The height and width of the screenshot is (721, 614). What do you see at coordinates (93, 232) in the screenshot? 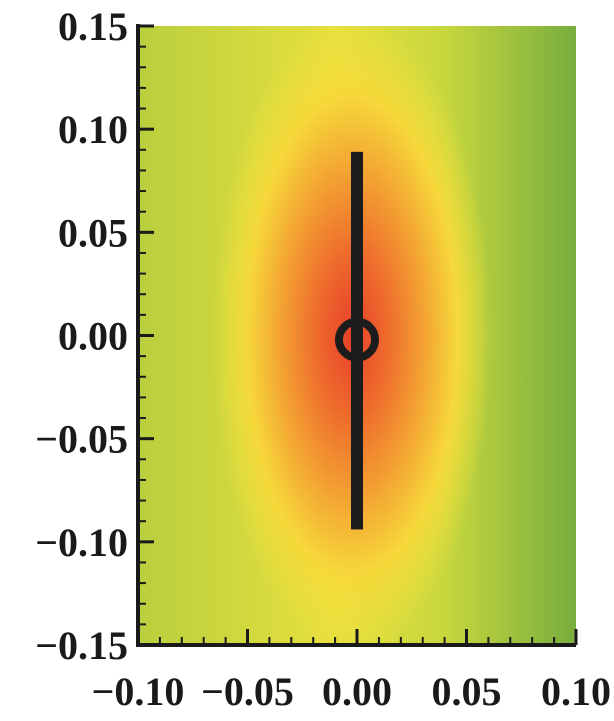
I see `y-tick-label: 0.05` at bounding box center [93, 232].